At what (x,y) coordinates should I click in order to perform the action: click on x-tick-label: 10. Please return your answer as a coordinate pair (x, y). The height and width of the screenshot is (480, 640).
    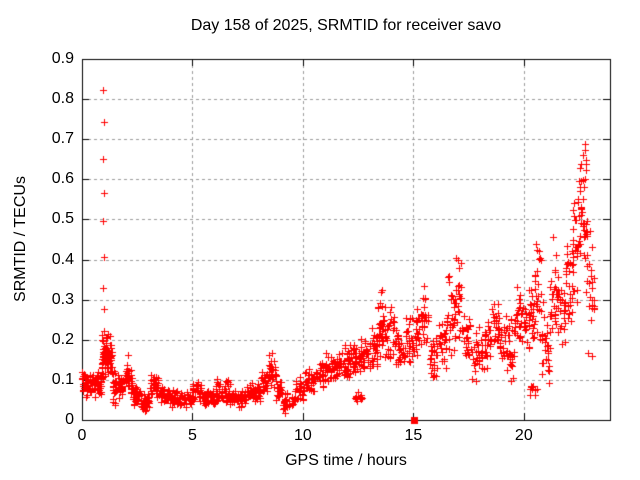
    Looking at the image, I should click on (303, 435).